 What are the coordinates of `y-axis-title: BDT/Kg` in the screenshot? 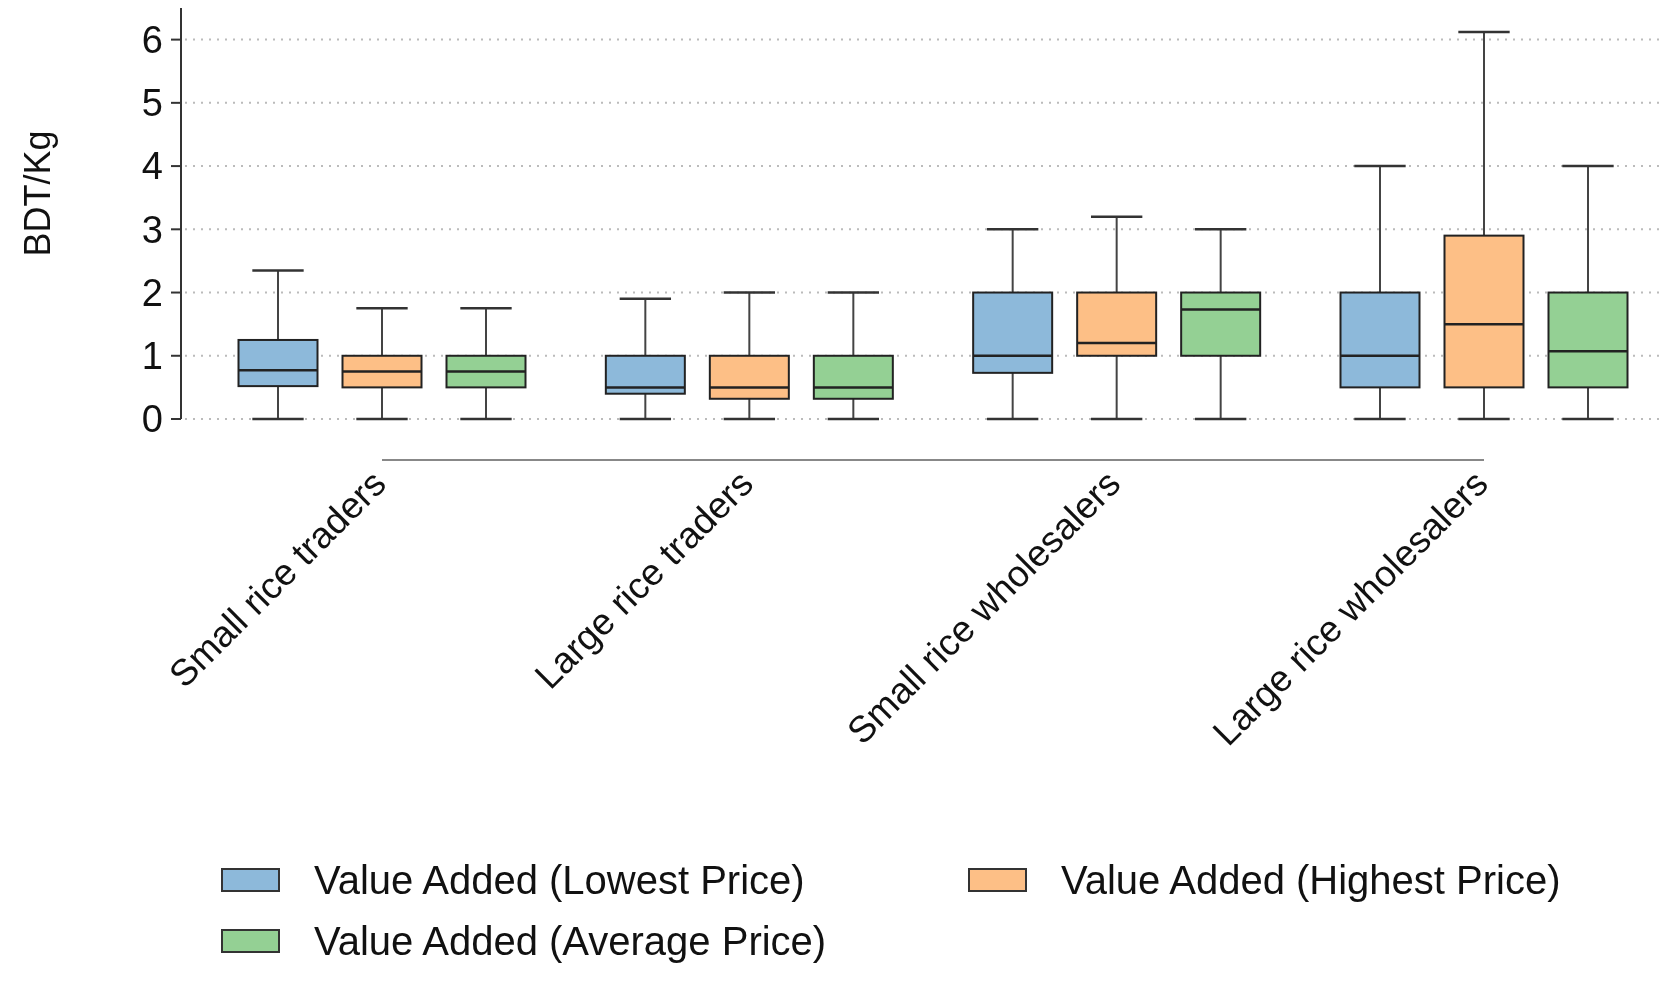 It's located at (37, 193).